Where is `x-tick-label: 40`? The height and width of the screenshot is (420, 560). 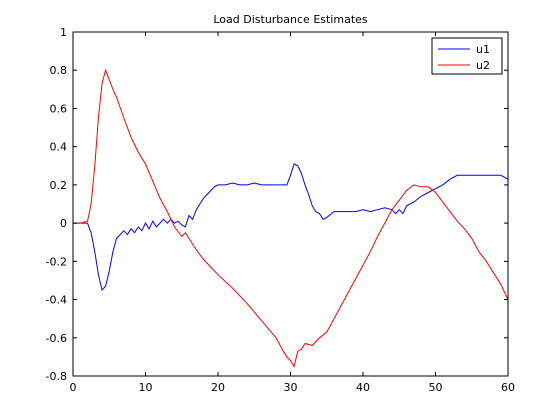 x-tick-label: 40 is located at coordinates (363, 387).